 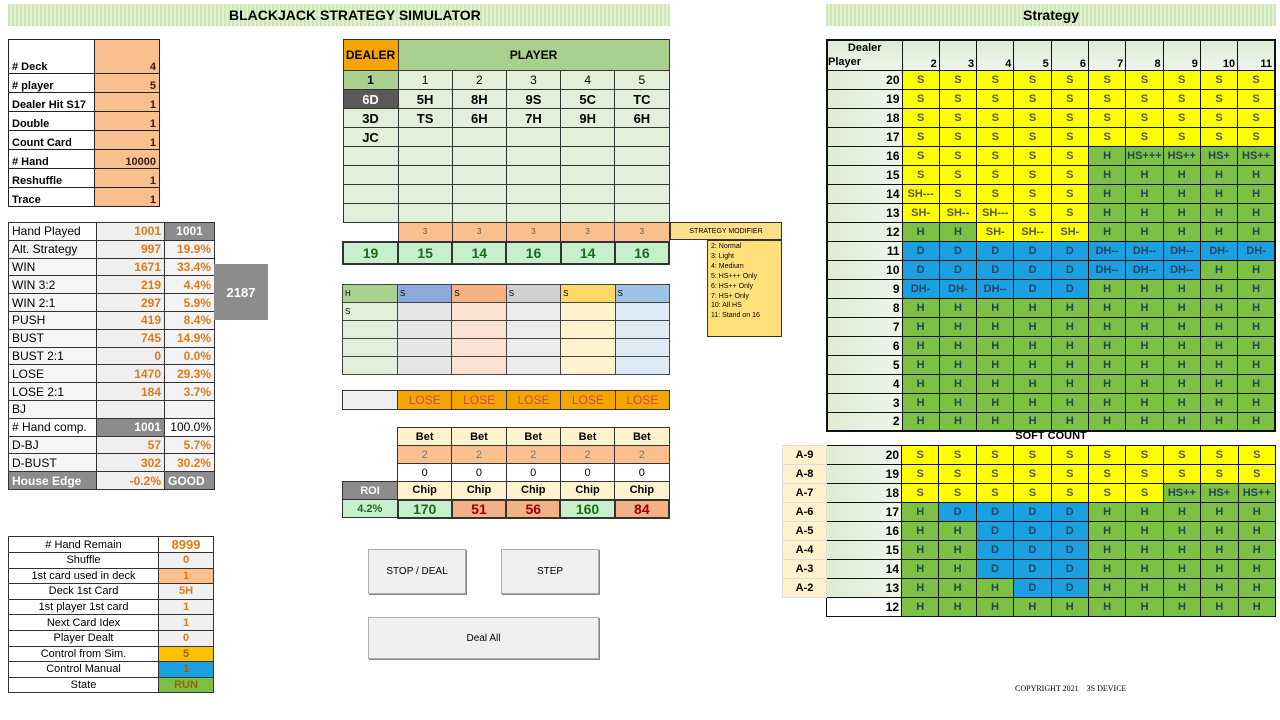 I want to click on strategy-cell: SH-, so click(x=995, y=231).